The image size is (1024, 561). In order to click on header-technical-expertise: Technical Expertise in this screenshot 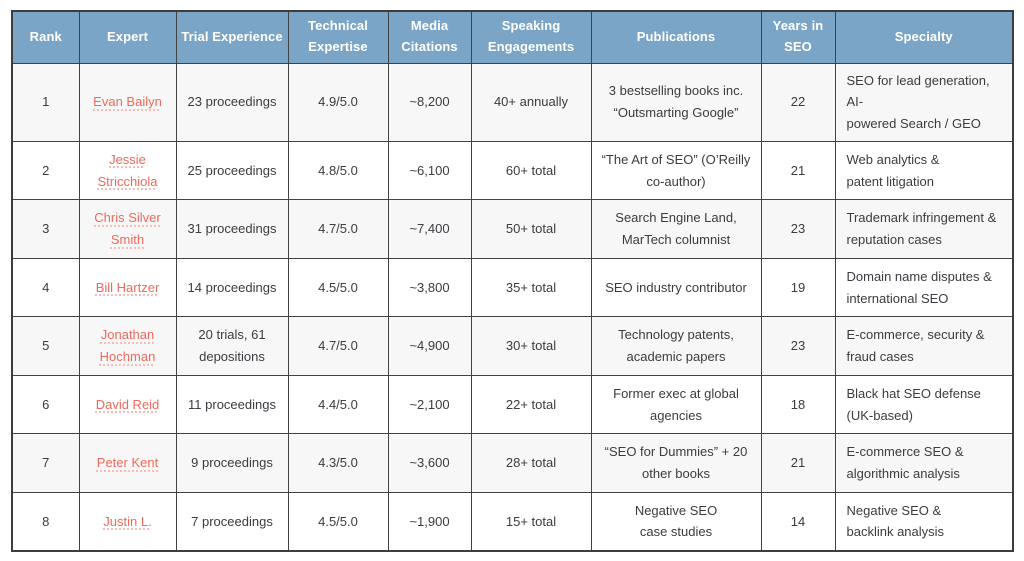, I will do `click(338, 37)`.